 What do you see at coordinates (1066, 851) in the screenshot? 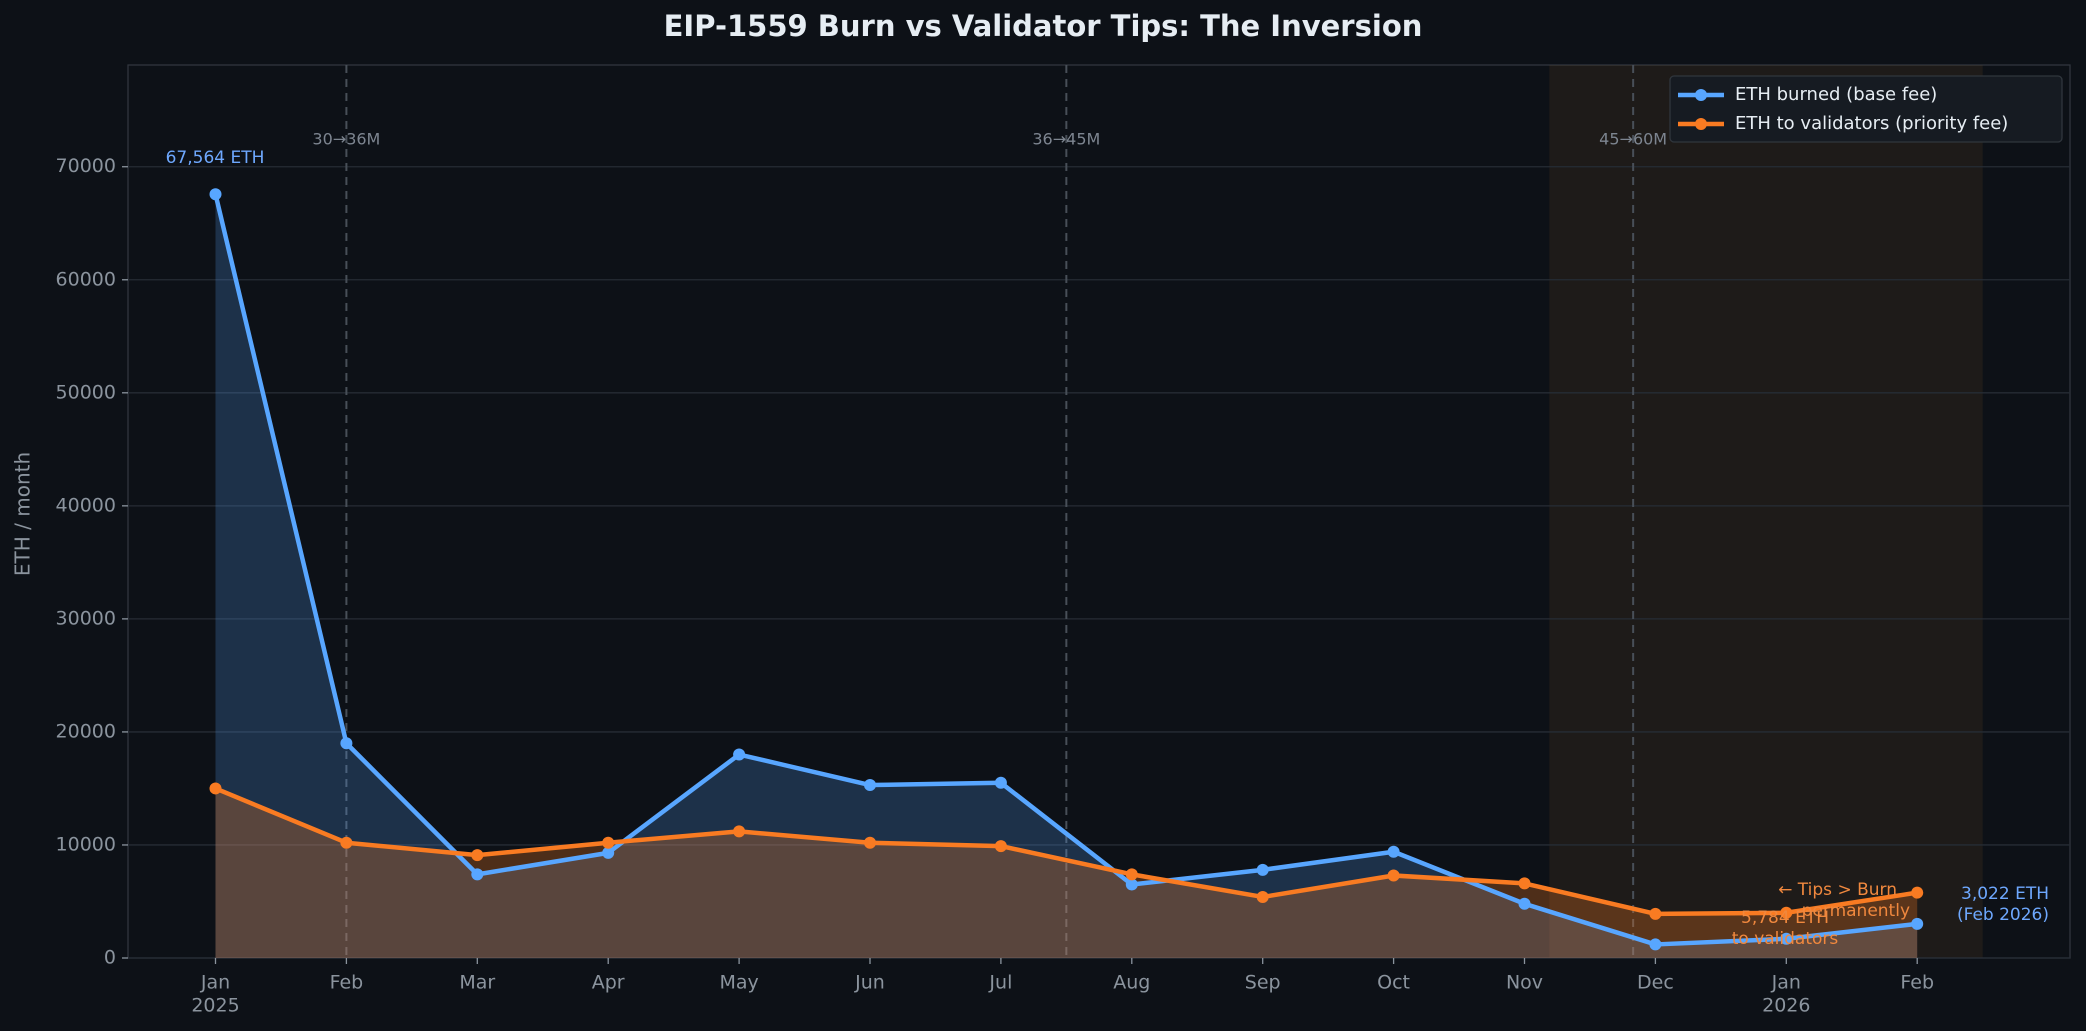
I see `series-line` at bounding box center [1066, 851].